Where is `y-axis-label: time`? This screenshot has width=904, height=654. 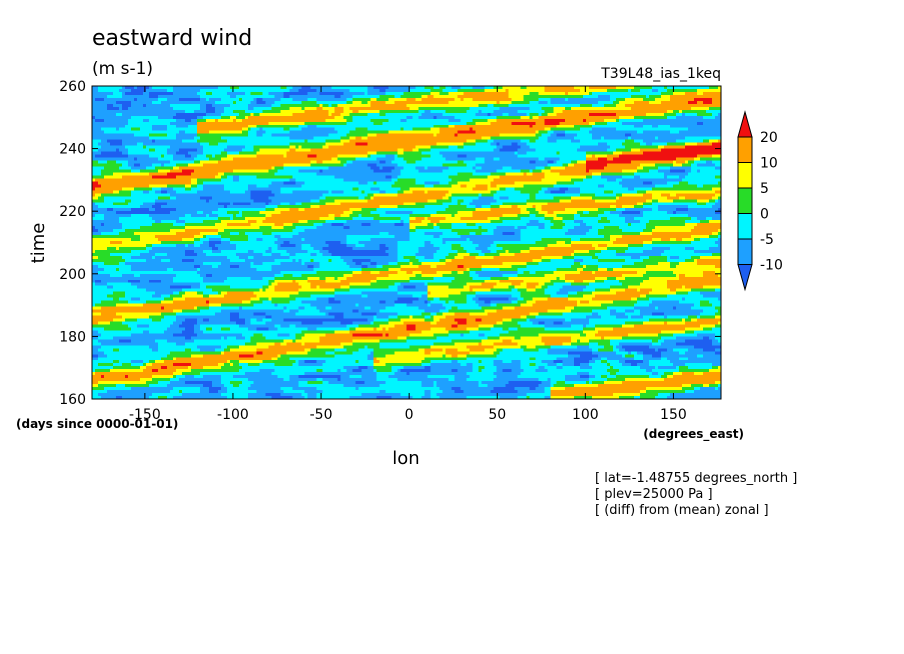
y-axis-label: time is located at coordinates (38, 243).